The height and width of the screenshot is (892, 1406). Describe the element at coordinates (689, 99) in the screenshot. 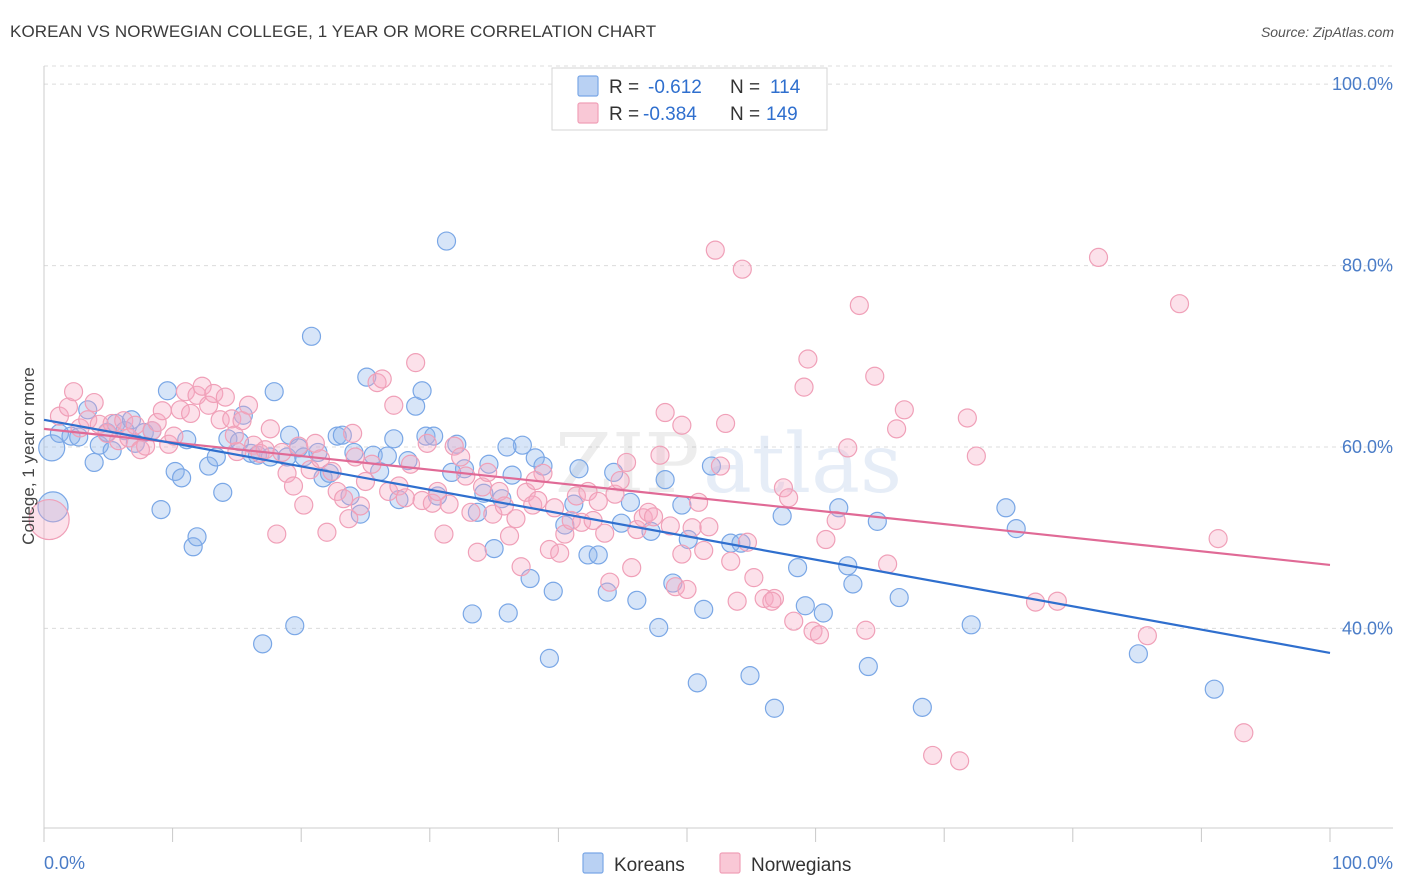

I see `legend: R = -0.612 N = 114 R = -0.384 N = 149` at that location.